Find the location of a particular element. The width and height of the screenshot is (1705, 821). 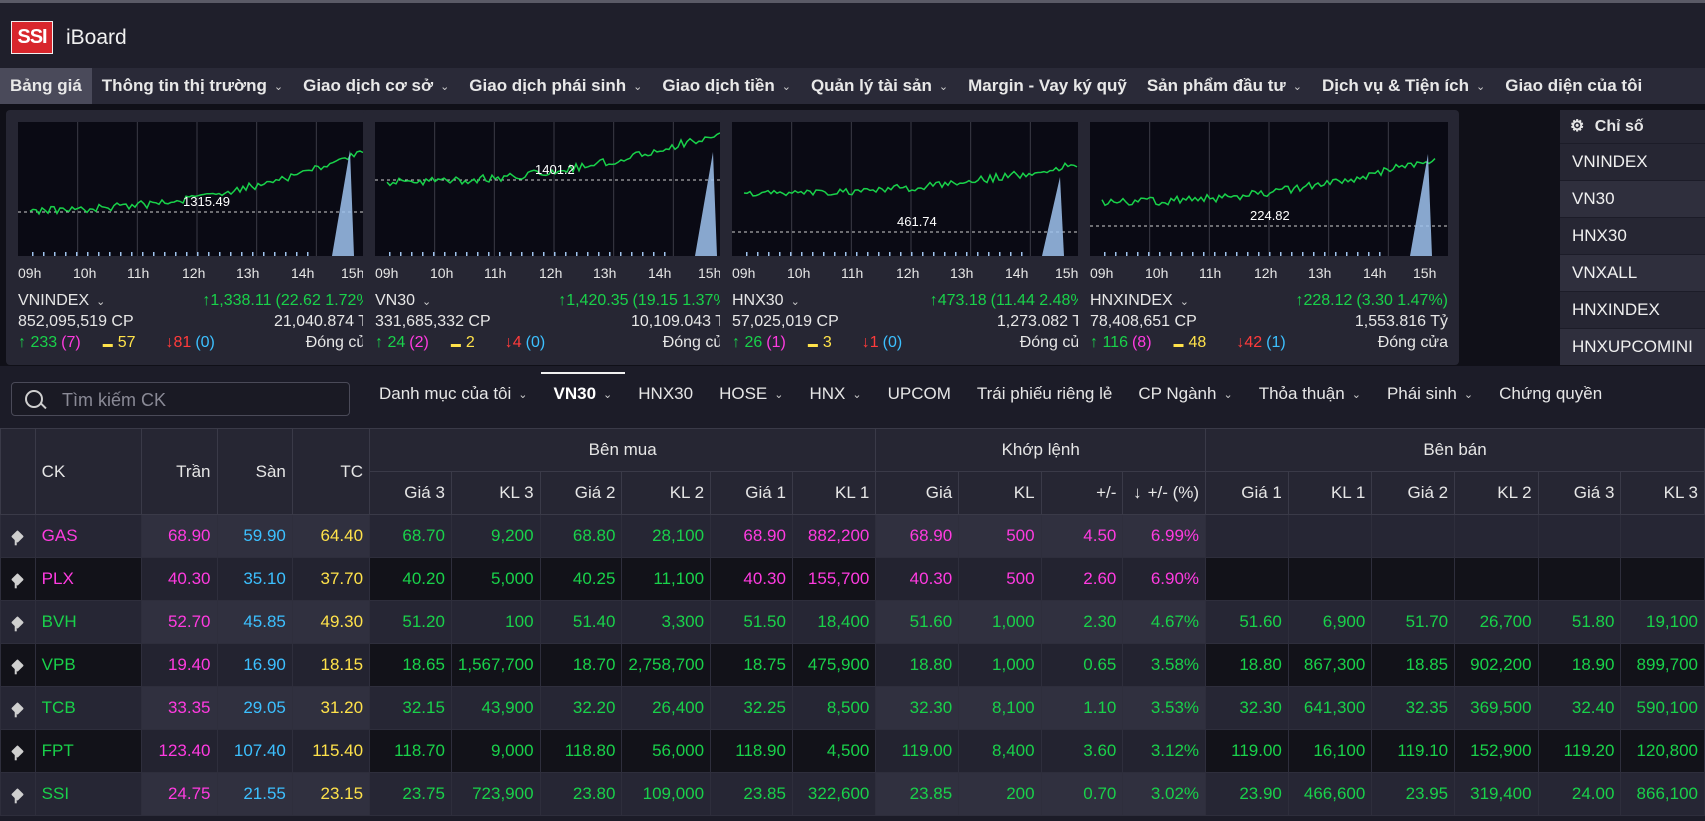

index-name: HNXINDEX ⌄ is located at coordinates (1139, 300).